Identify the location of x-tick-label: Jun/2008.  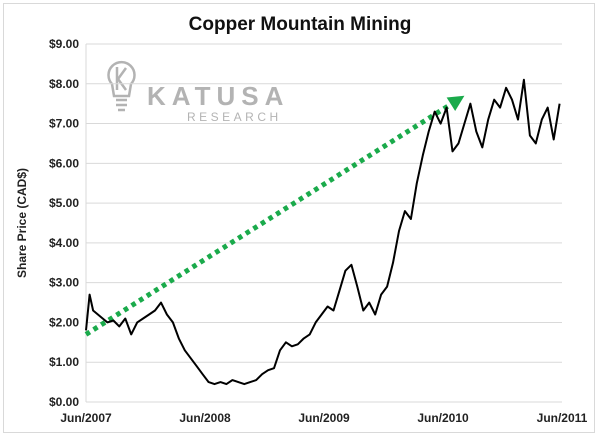
(205, 418).